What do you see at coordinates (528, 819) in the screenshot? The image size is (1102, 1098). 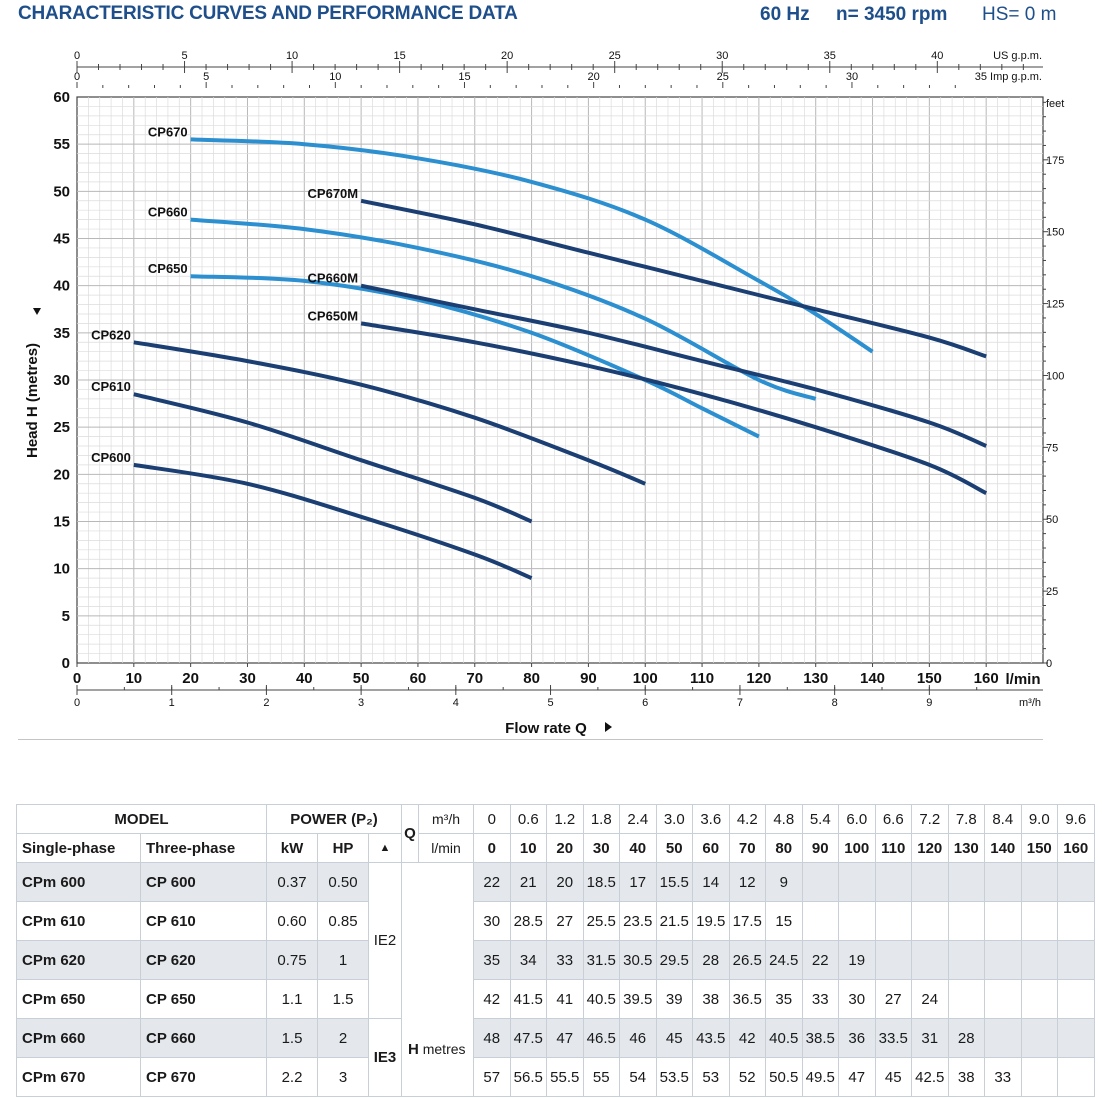 I see `m3h-value: 0.6` at bounding box center [528, 819].